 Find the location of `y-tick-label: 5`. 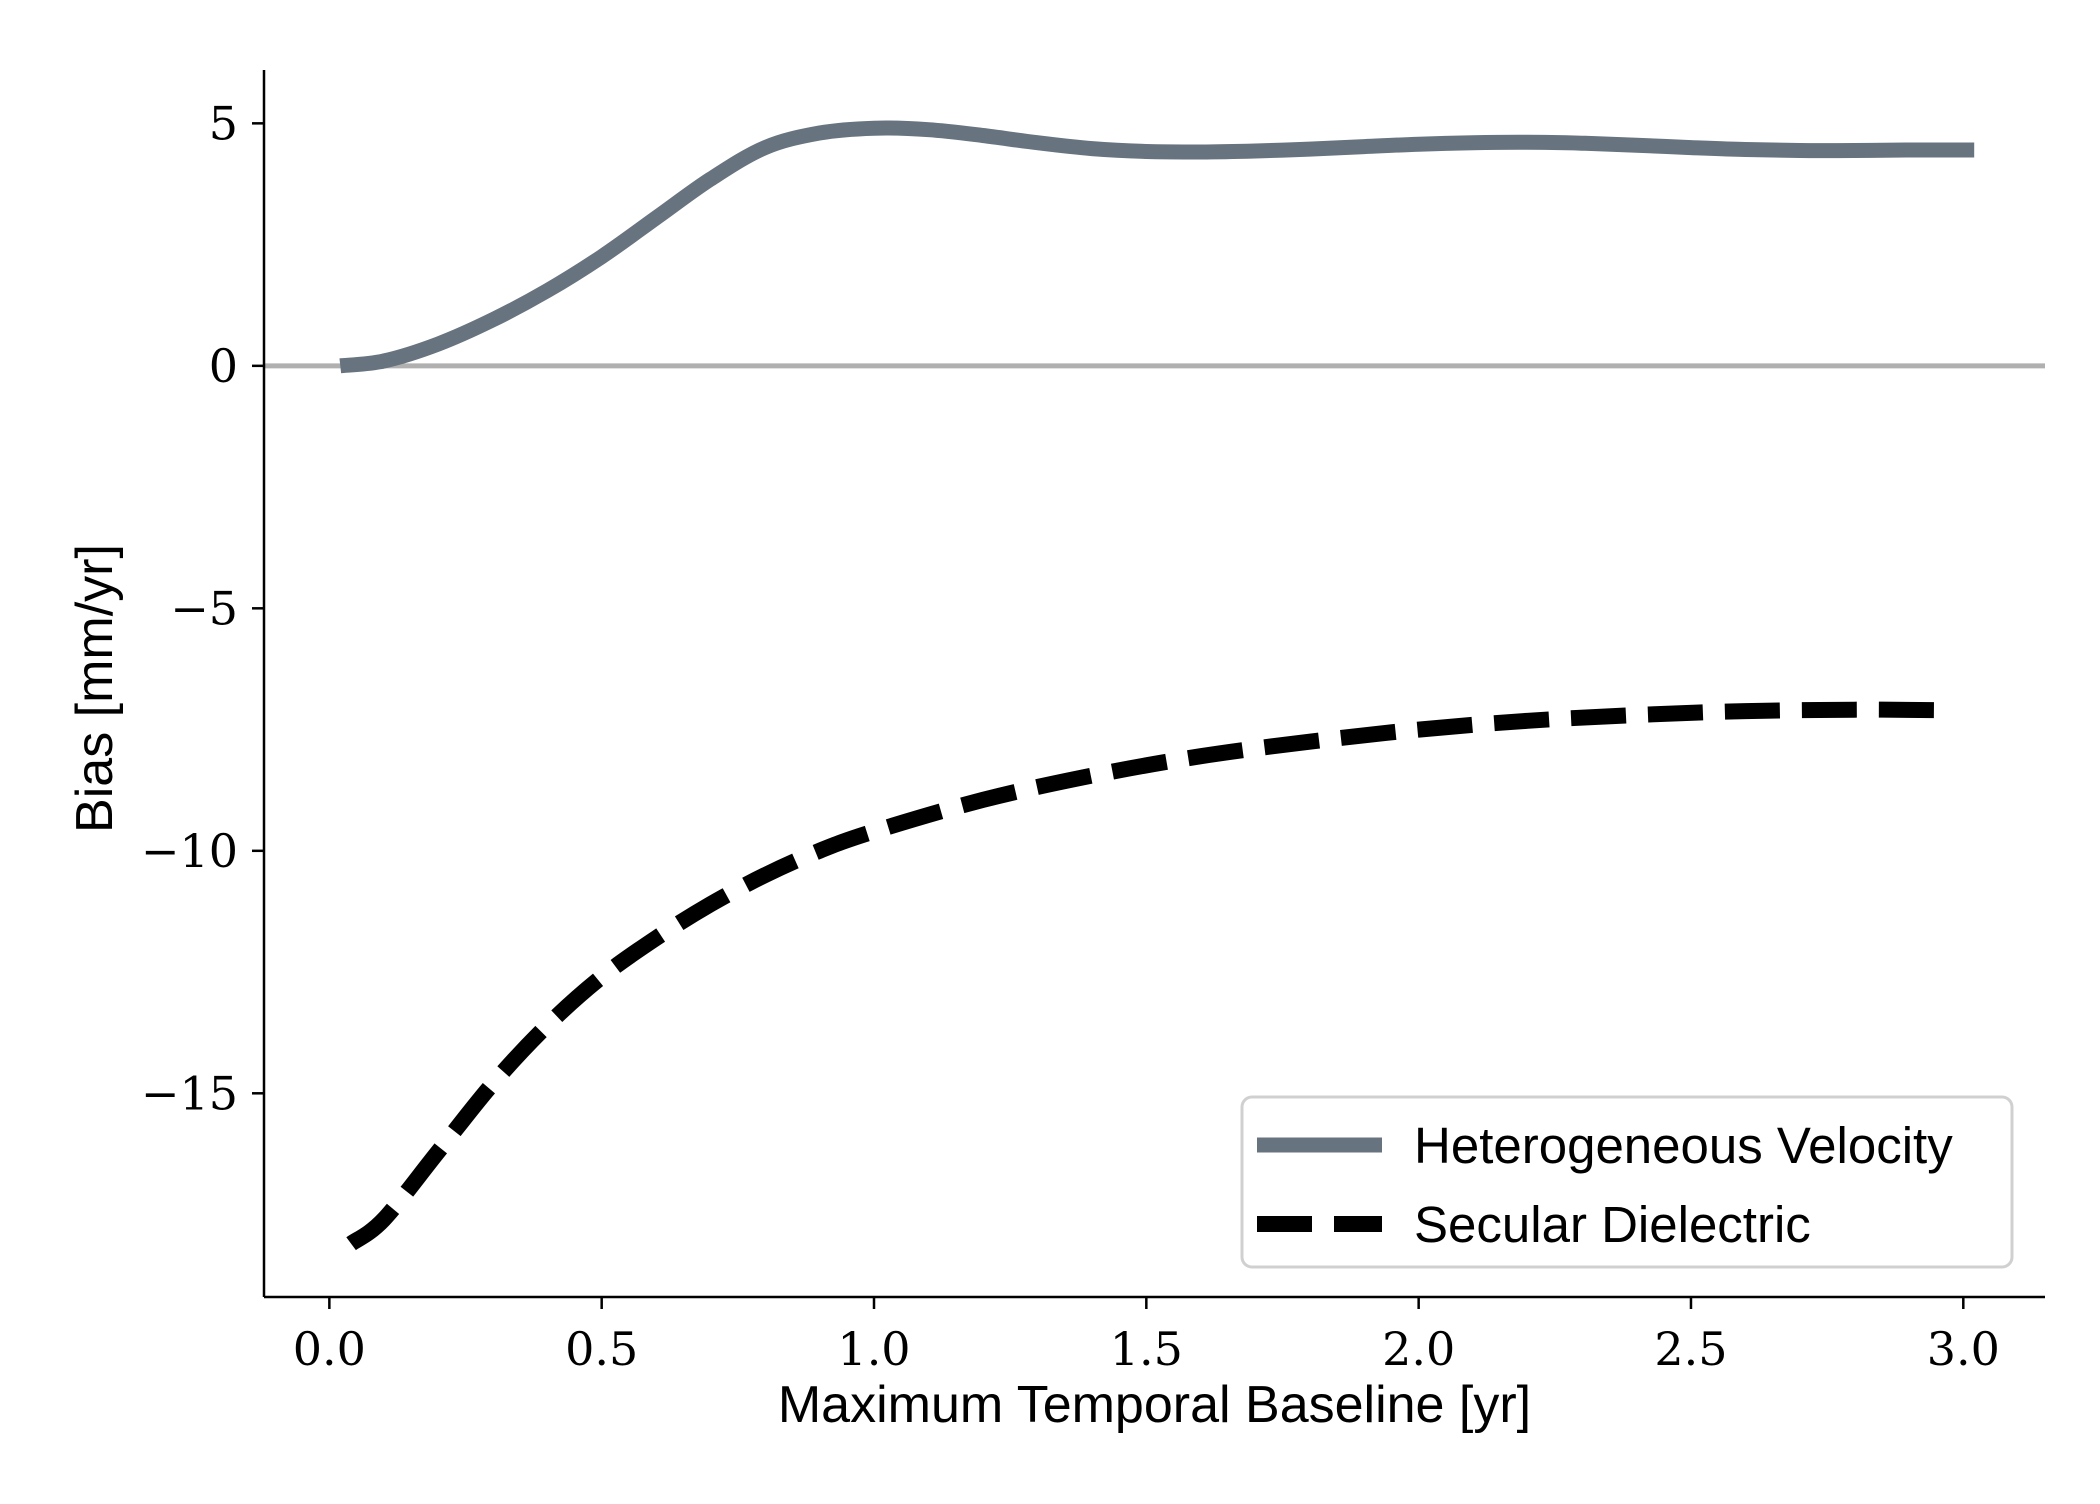

y-tick-label: 5 is located at coordinates (223, 123).